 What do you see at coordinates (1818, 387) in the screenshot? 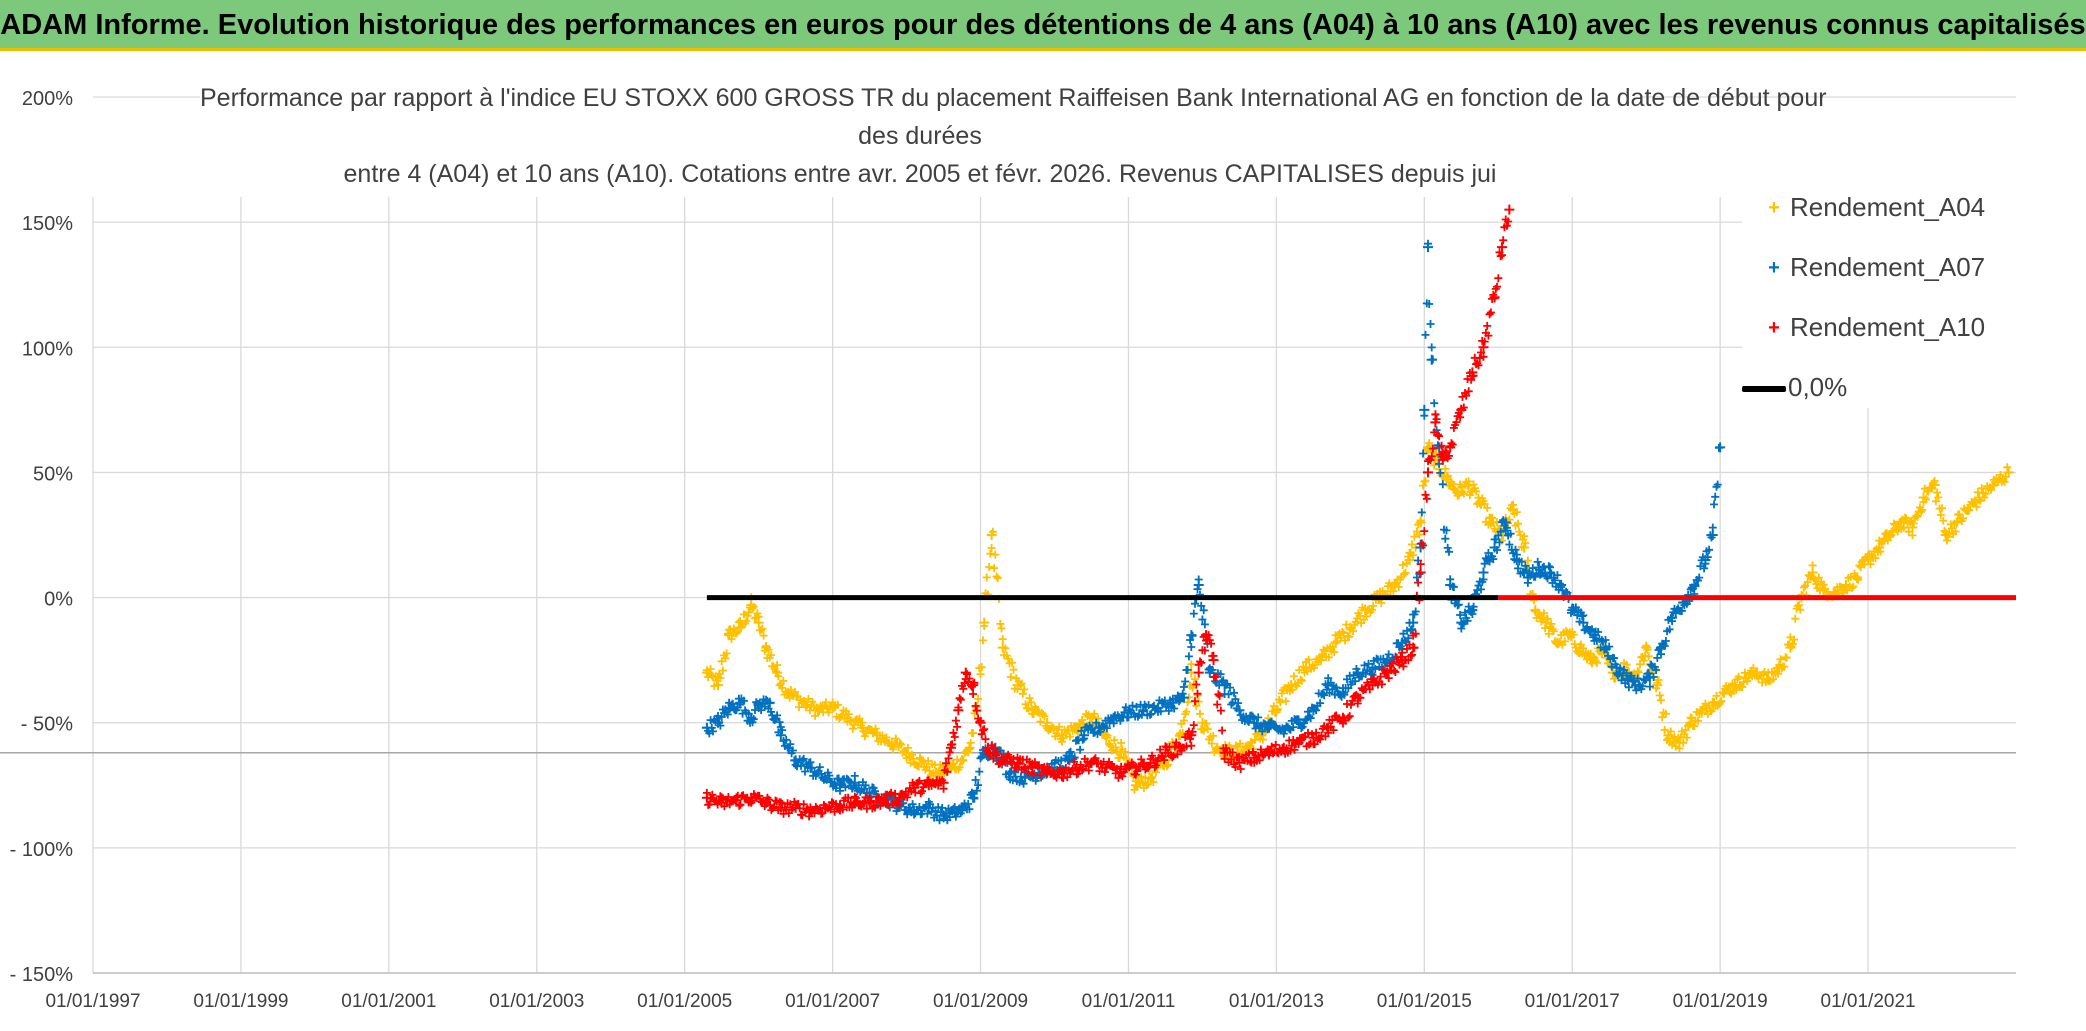
I see `legend-label-zero: 0,0%` at bounding box center [1818, 387].